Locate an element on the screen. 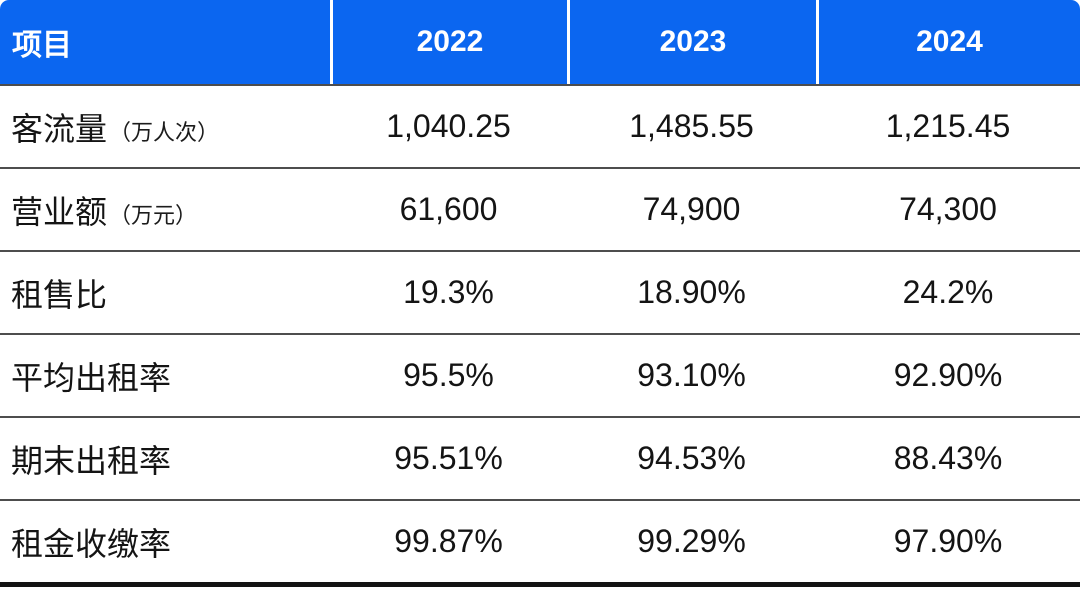 The image size is (1080, 589). cell-value: 94.53% is located at coordinates (691, 457).